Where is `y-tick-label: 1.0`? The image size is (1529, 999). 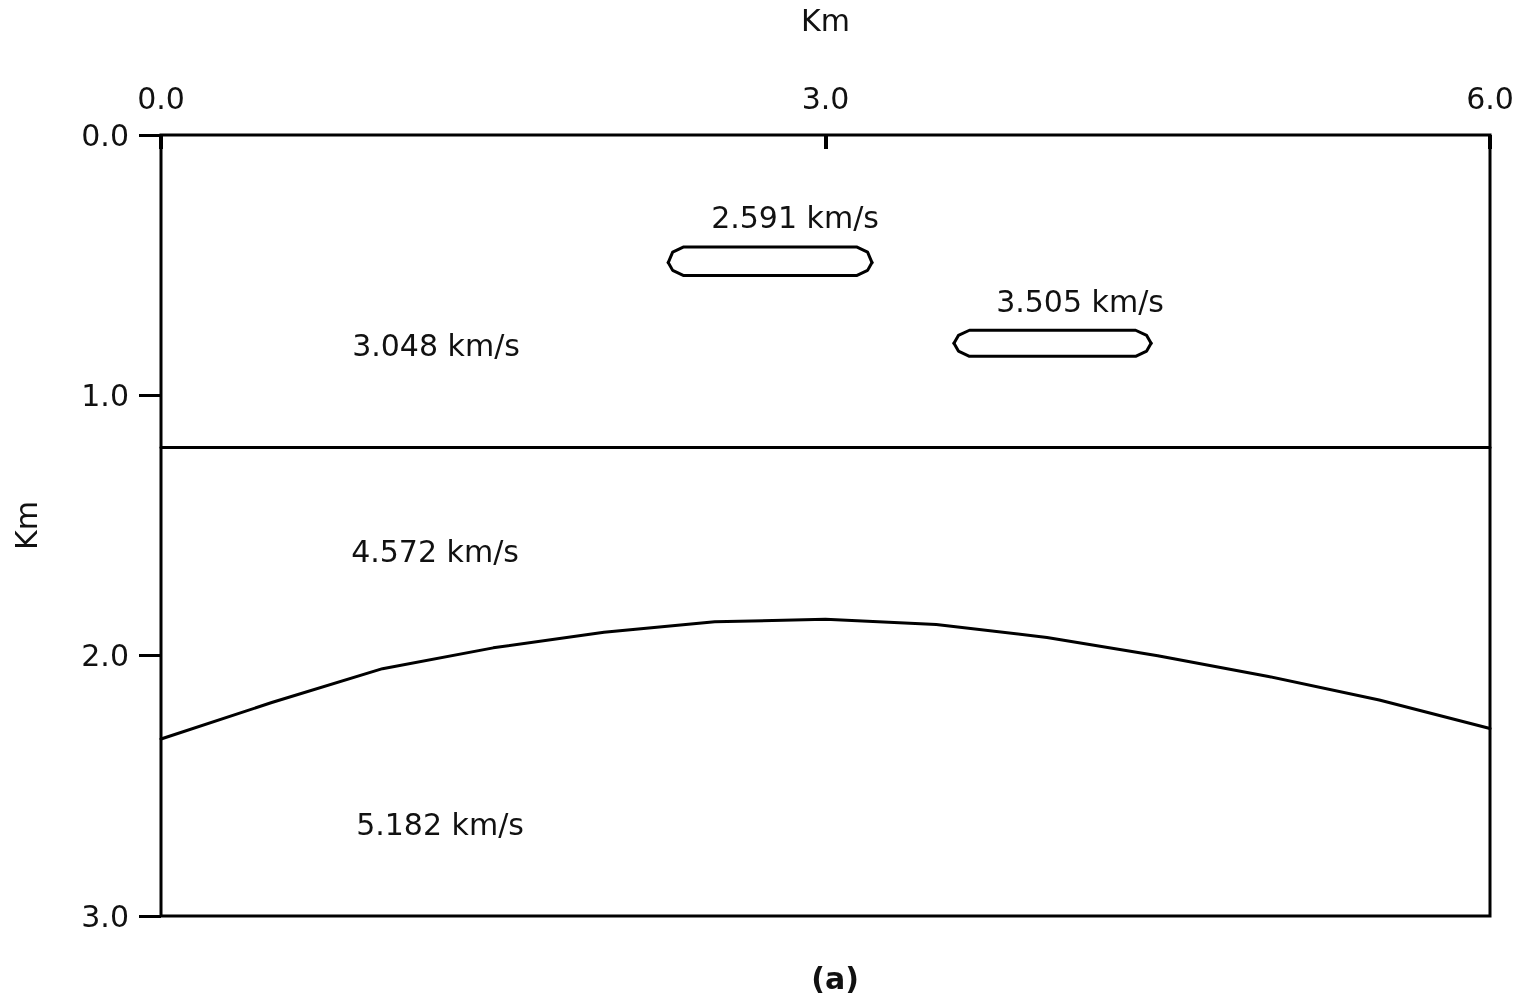 y-tick-label: 1.0 is located at coordinates (105, 395).